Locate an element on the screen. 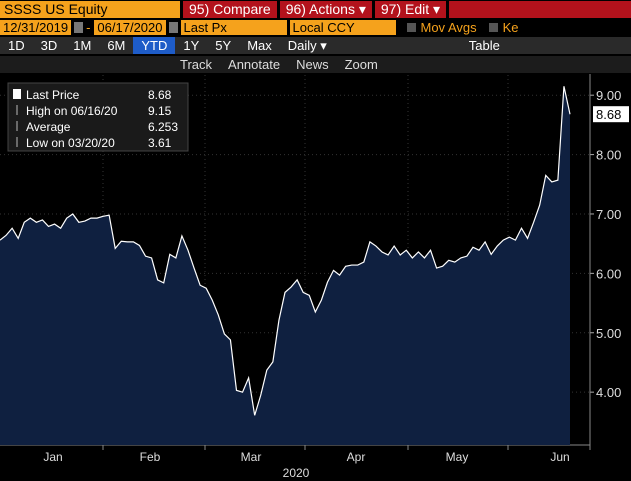 Image resolution: width=631 pixels, height=481 pixels. header-fill is located at coordinates (540, 9).